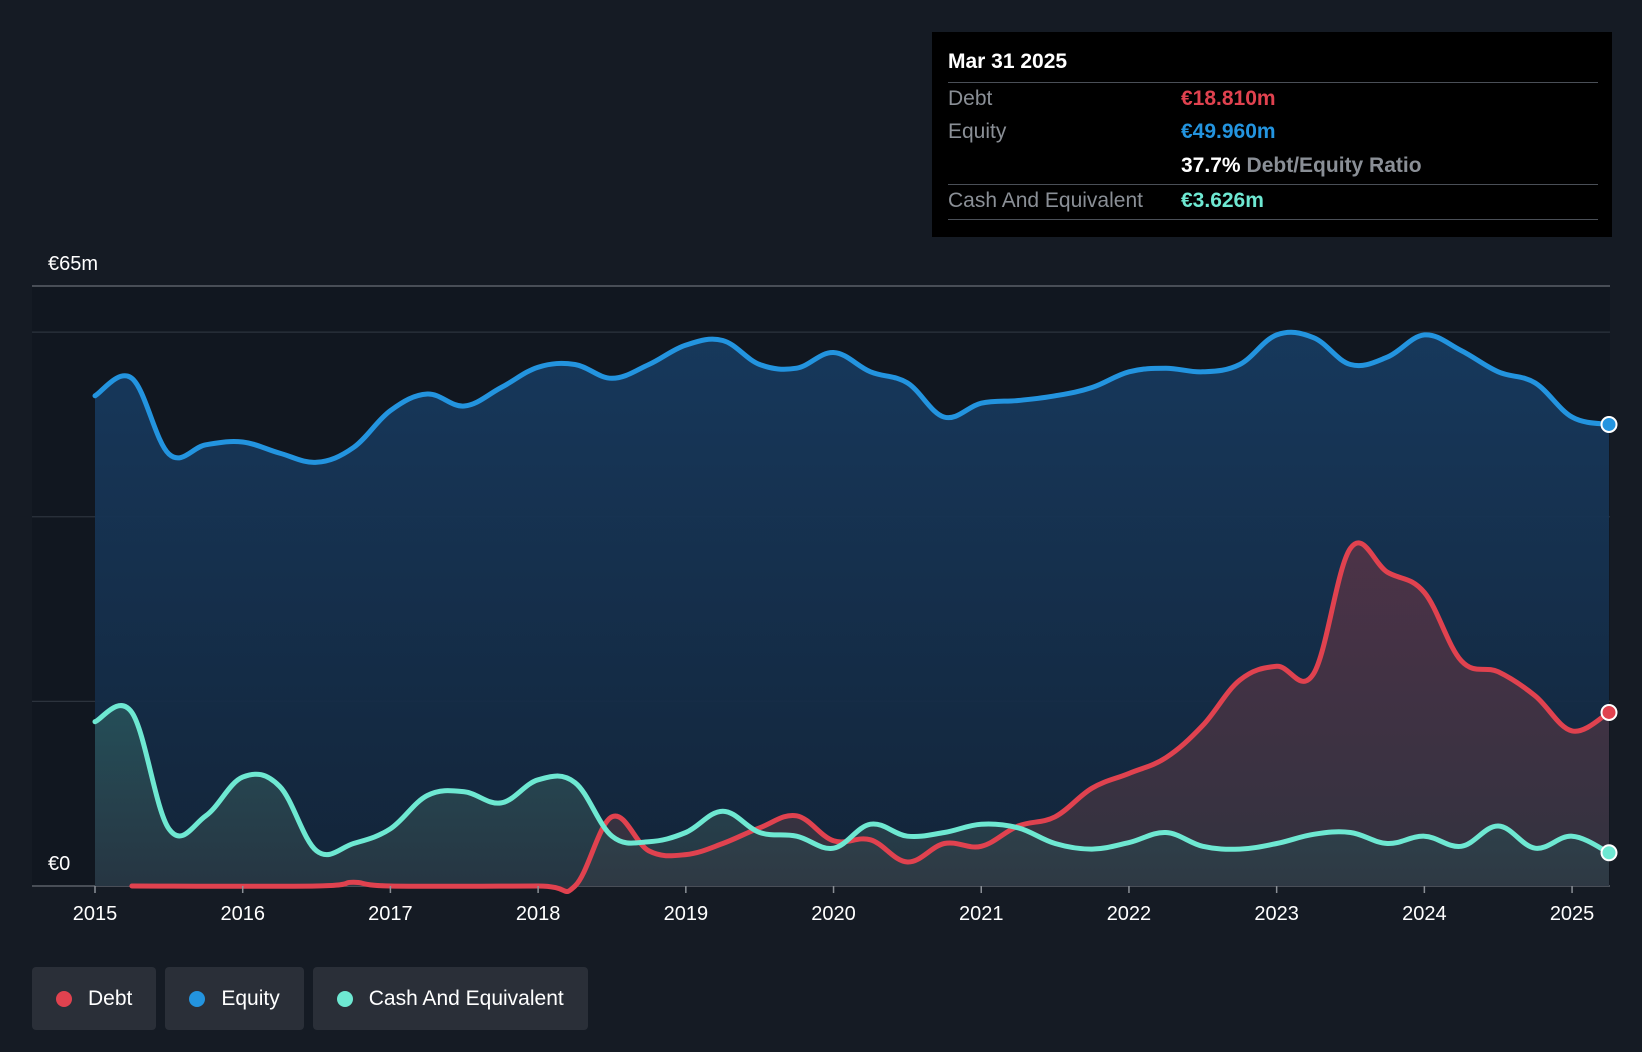 The width and height of the screenshot is (1642, 1052). I want to click on x-tick-label: 2019, so click(686, 914).